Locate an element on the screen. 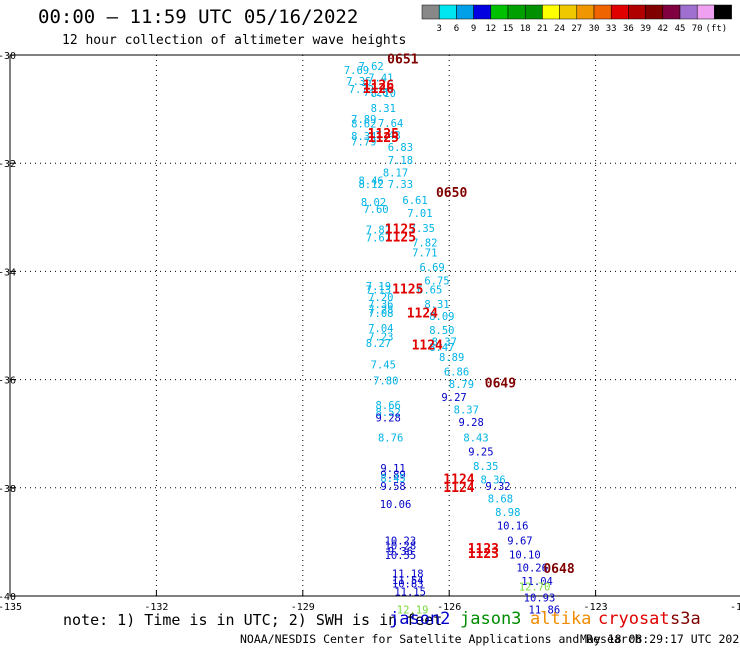 The image size is (740, 650). wave-height-label: 8.10 is located at coordinates (383, 94).